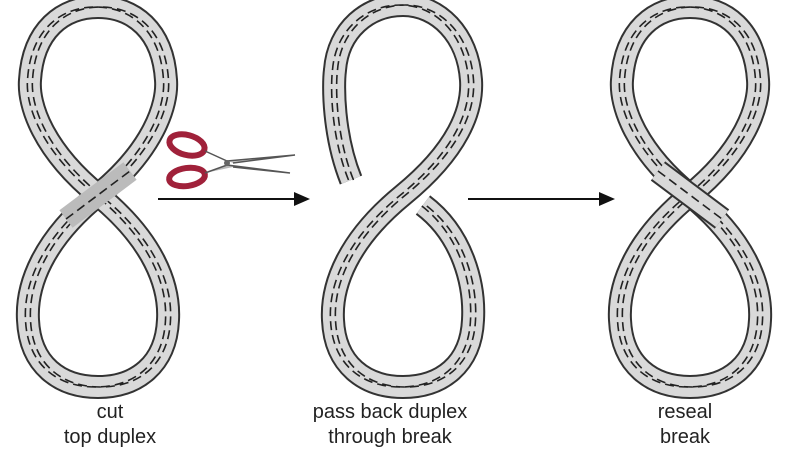  Describe the element at coordinates (685, 437) in the screenshot. I see `caption-line: break` at that location.